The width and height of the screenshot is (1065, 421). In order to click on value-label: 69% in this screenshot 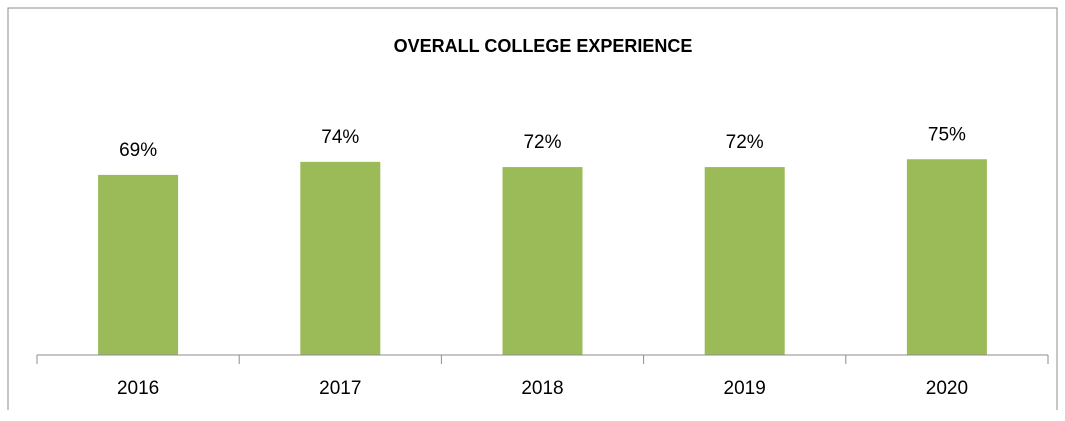, I will do `click(138, 150)`.